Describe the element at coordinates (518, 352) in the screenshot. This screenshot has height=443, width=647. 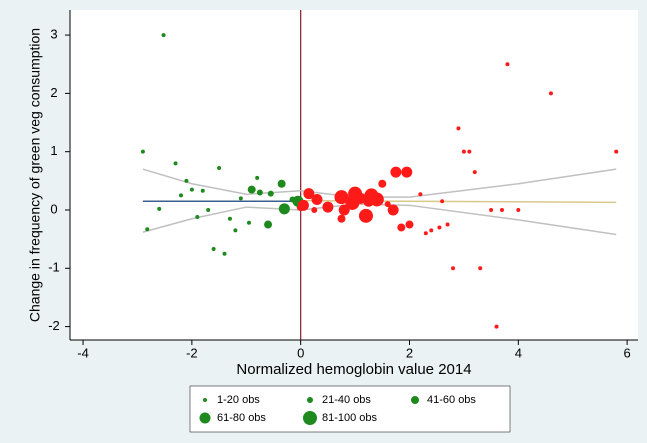
I see `x-tick-label: 4` at that location.